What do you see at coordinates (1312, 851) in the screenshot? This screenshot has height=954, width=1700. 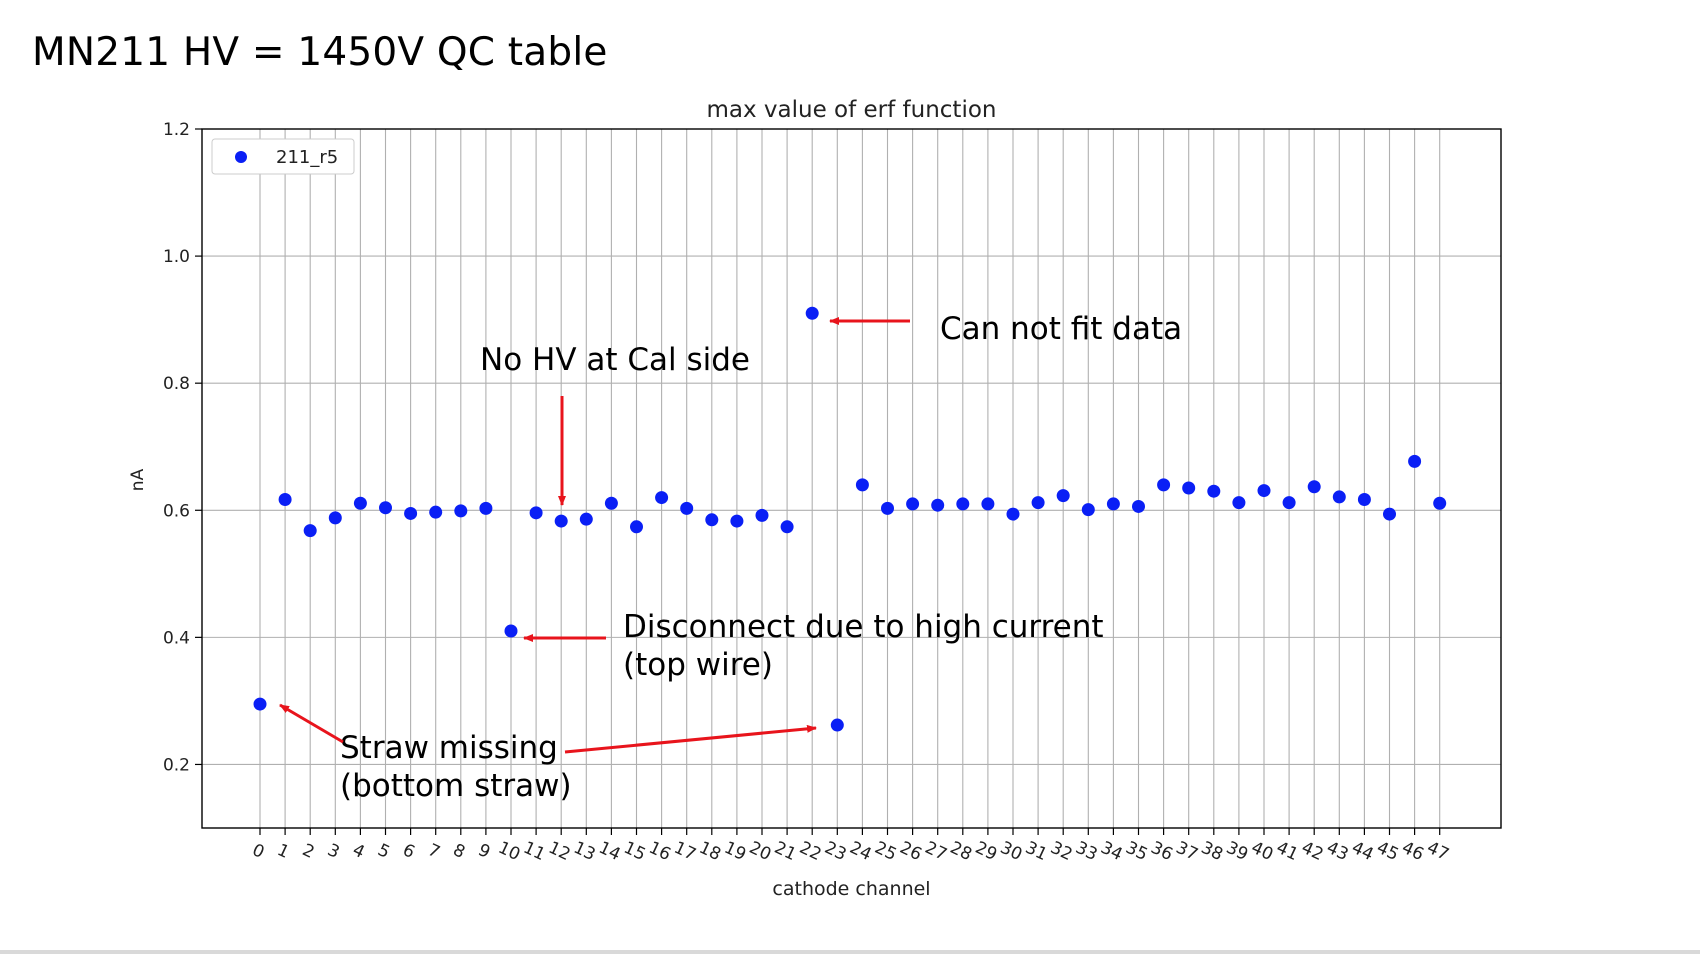 I see `x-tick-label: 42` at bounding box center [1312, 851].